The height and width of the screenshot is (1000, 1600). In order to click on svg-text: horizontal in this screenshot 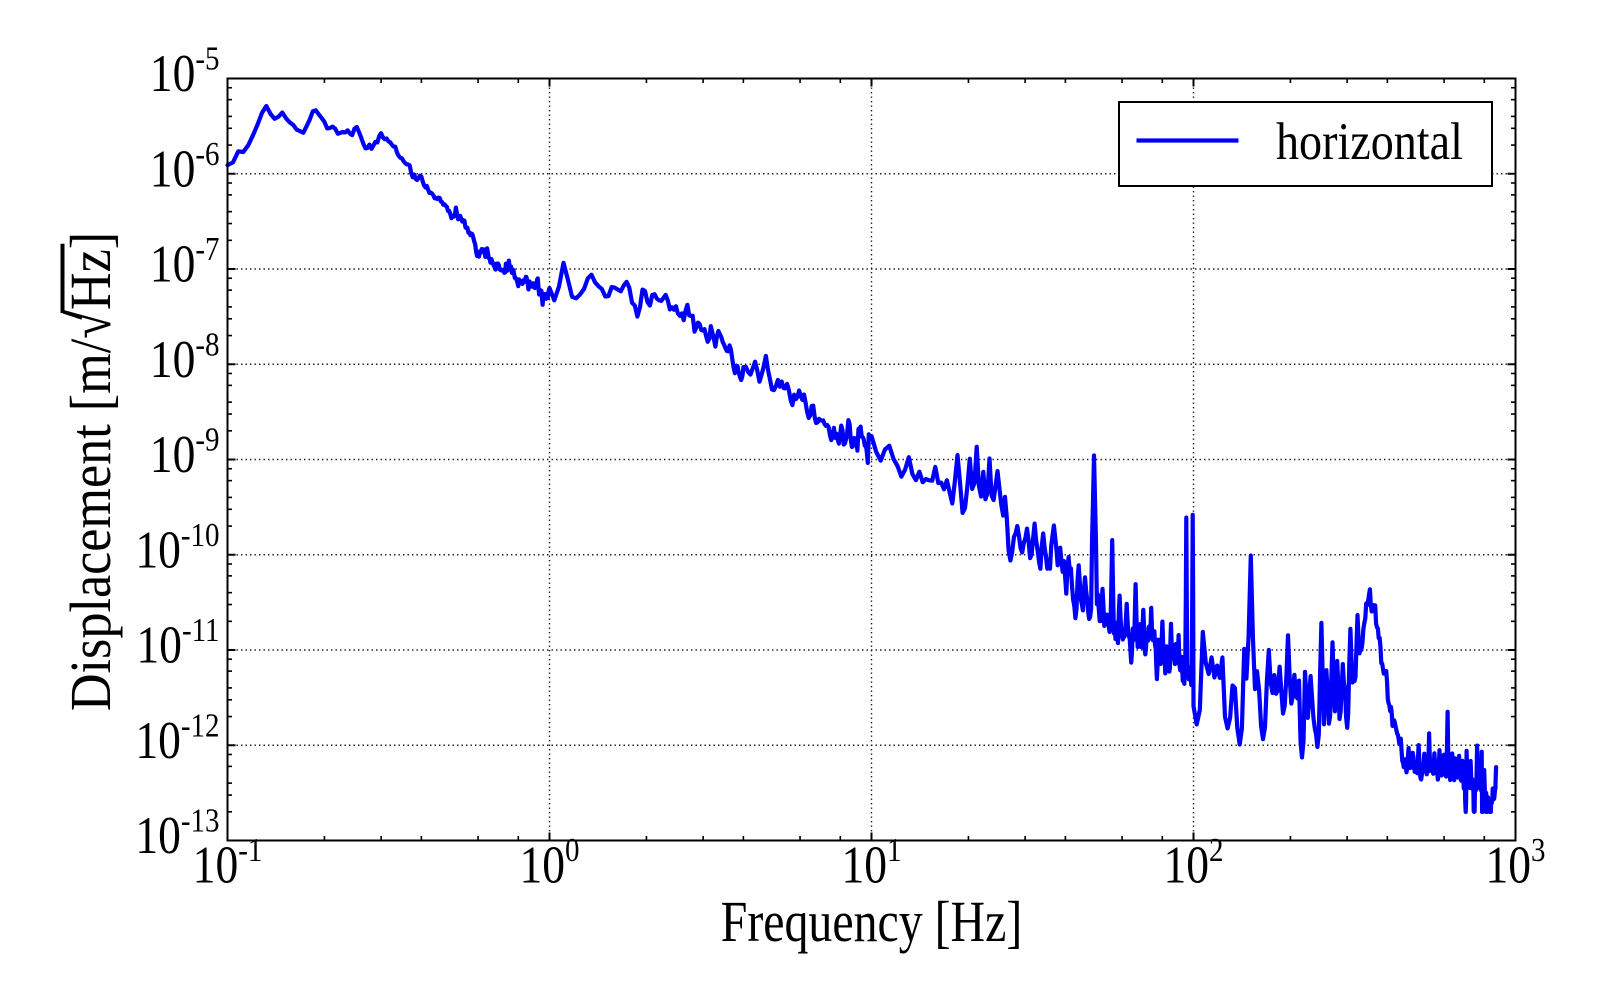, I will do `click(1369, 141)`.